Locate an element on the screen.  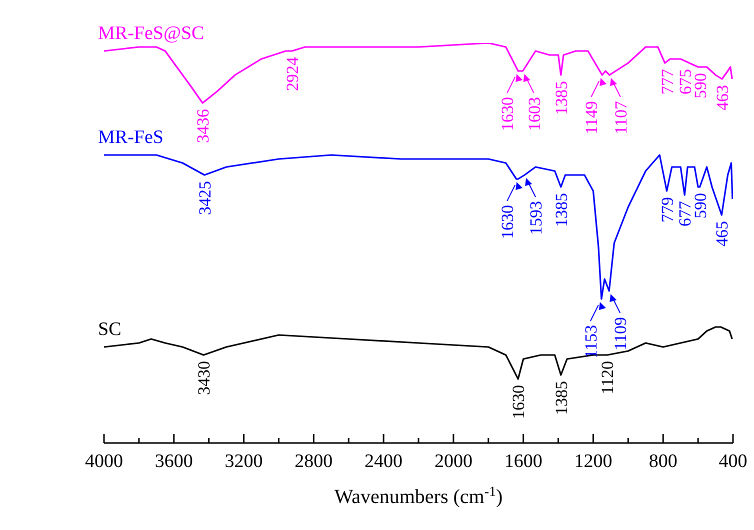
x-tick-label: 400 is located at coordinates (733, 461).